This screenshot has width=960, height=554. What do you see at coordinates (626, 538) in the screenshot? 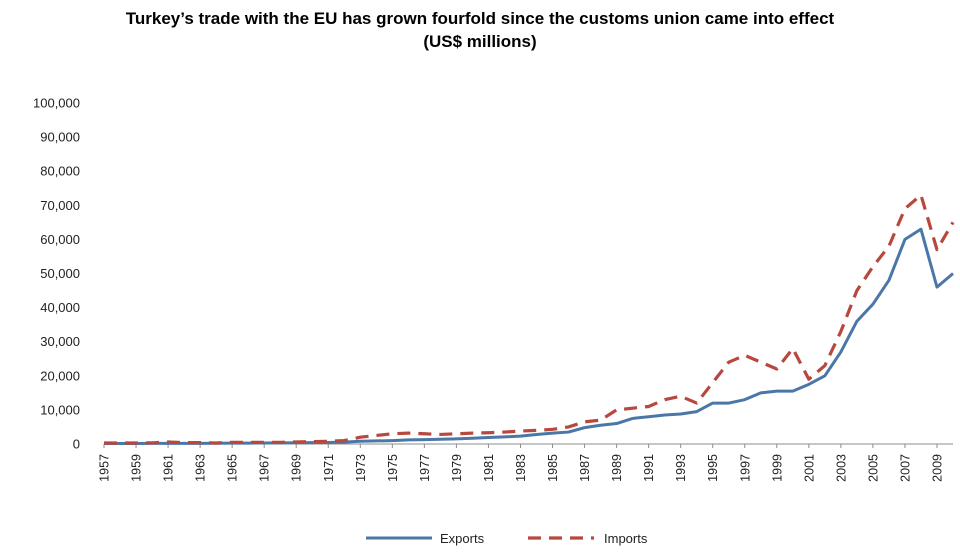
I see `legend-label-imports: Imports` at bounding box center [626, 538].